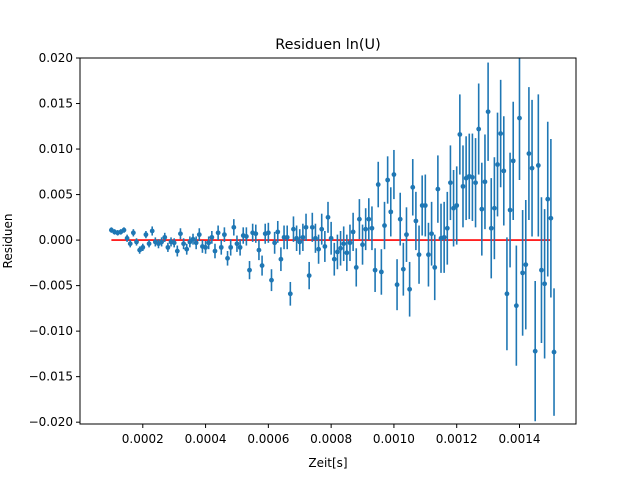 This screenshot has width=640, height=478. I want to click on y-tick-label: −0.005, so click(51, 286).